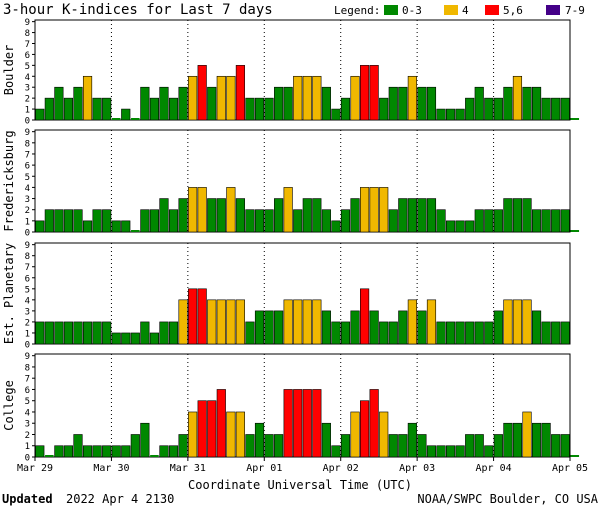  I want to click on y-tick-label: 0, so click(27, 122).